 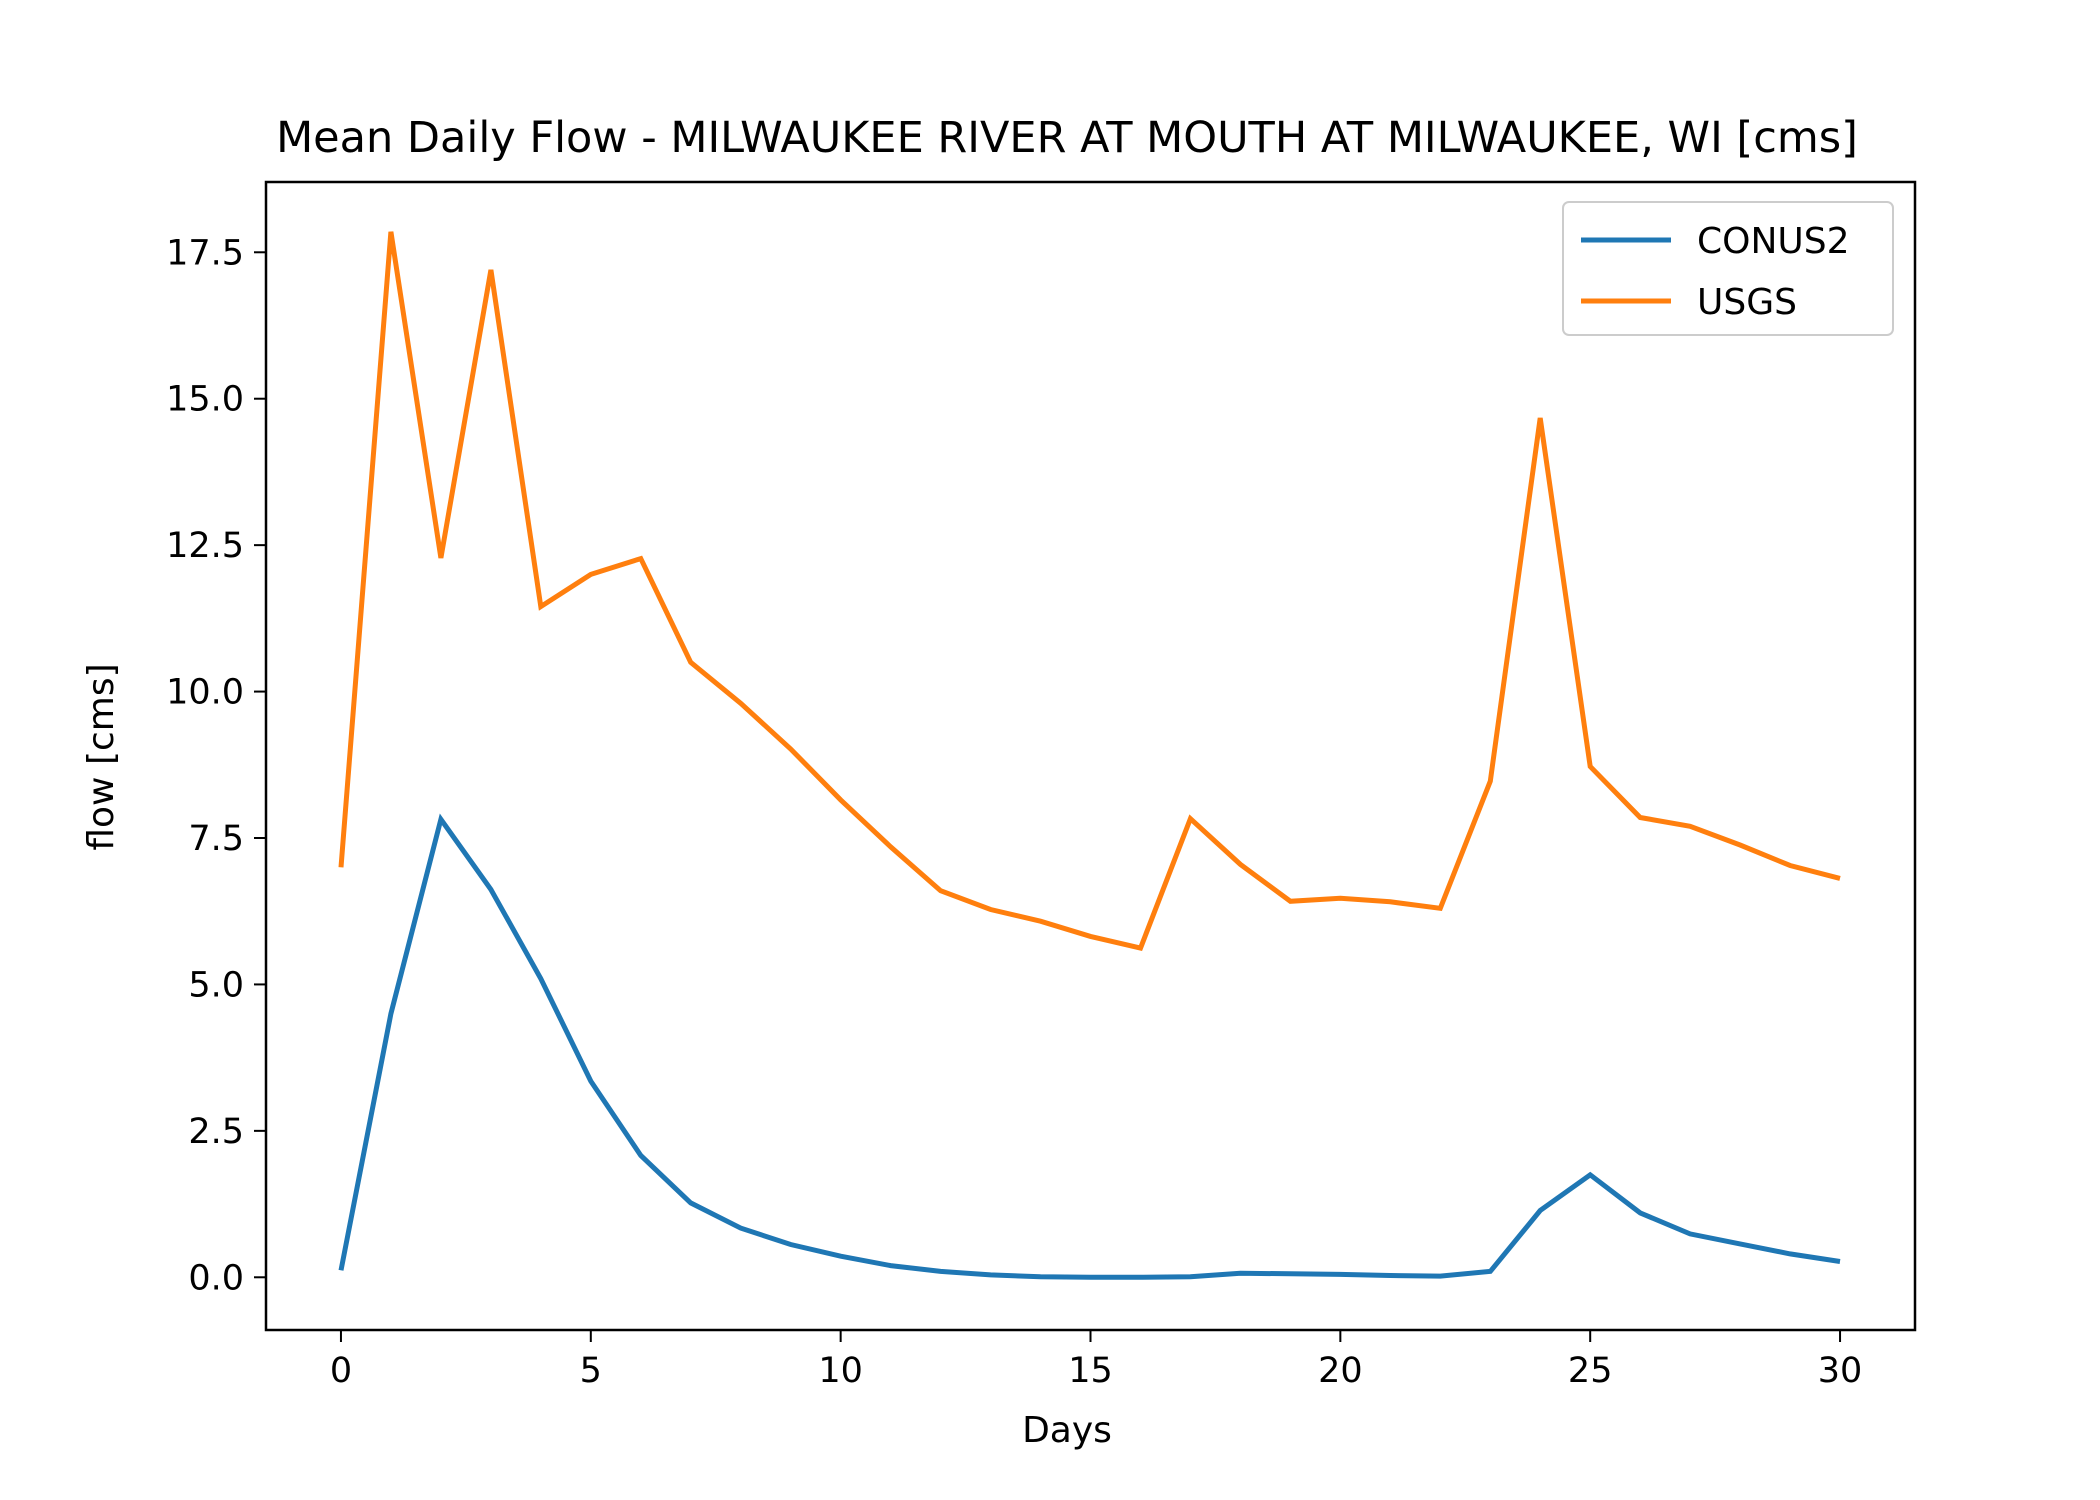 What do you see at coordinates (591, 1371) in the screenshot?
I see `x-tick-label: 5` at bounding box center [591, 1371].